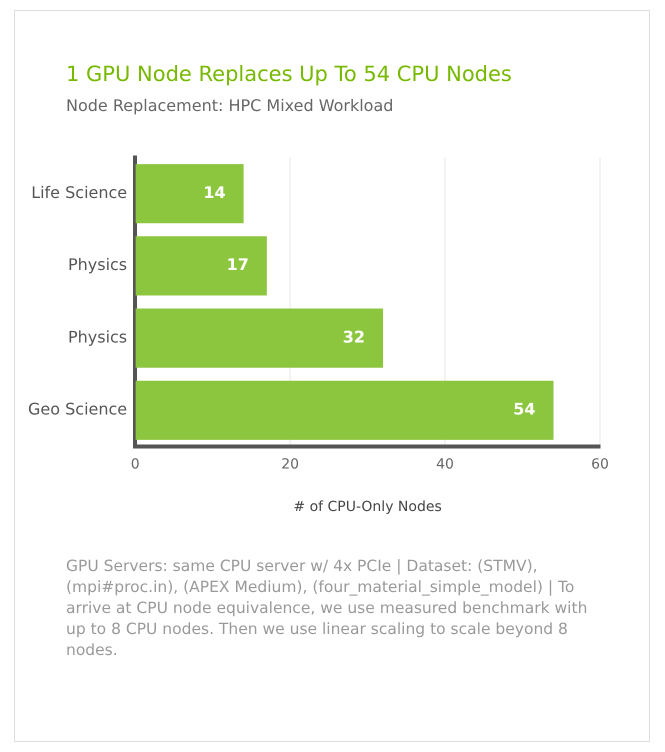  What do you see at coordinates (290, 464) in the screenshot?
I see `x-tick-label: 20` at bounding box center [290, 464].